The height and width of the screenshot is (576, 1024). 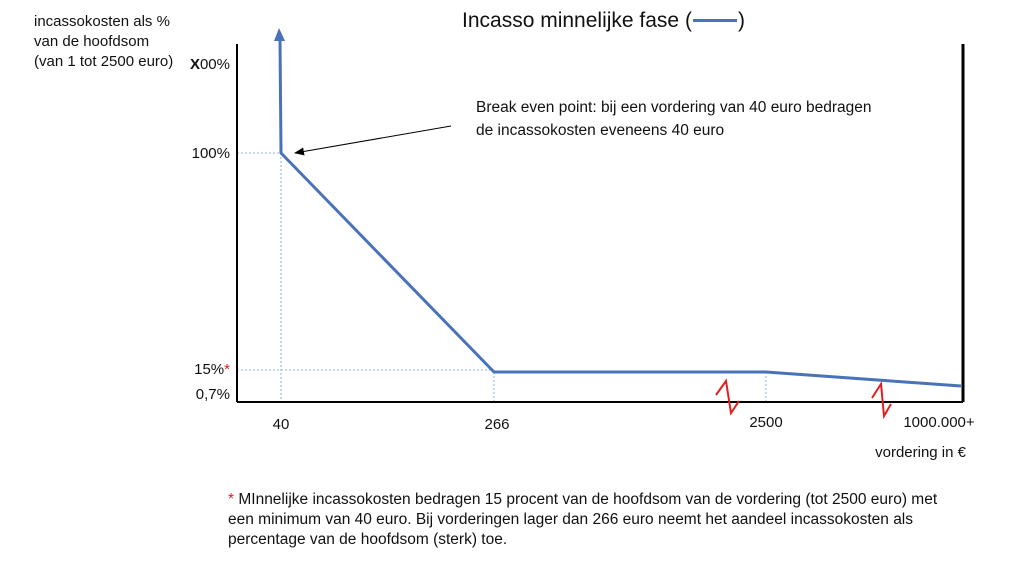 What do you see at coordinates (939, 422) in the screenshot?
I see `x-tick-label-1000000: 1000.000+` at bounding box center [939, 422].